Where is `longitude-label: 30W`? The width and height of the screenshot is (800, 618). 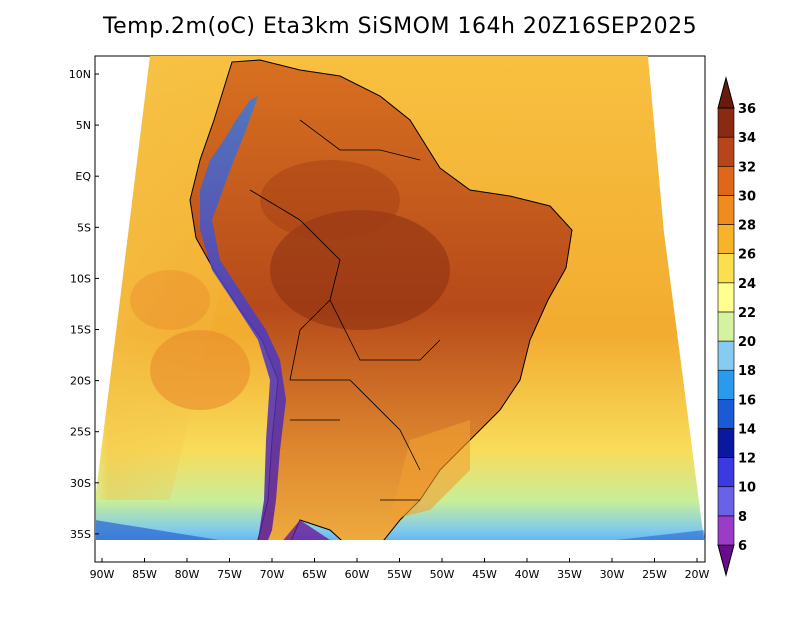 longitude-label: 30W is located at coordinates (612, 574).